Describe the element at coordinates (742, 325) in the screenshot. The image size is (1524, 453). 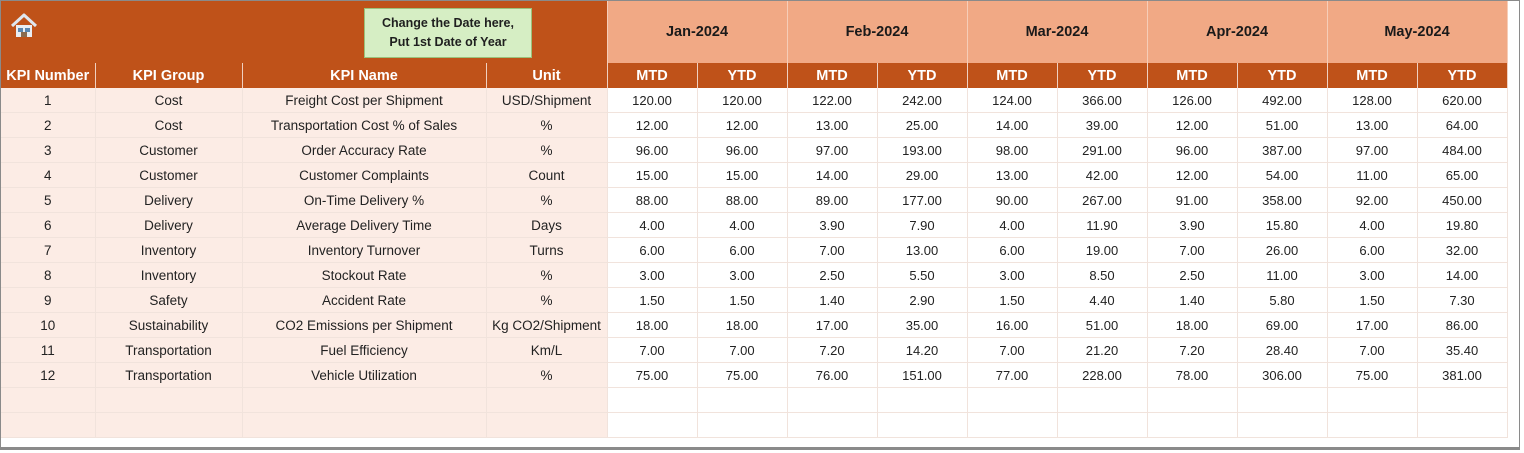
I see `ytd-cell: 18.00` at that location.